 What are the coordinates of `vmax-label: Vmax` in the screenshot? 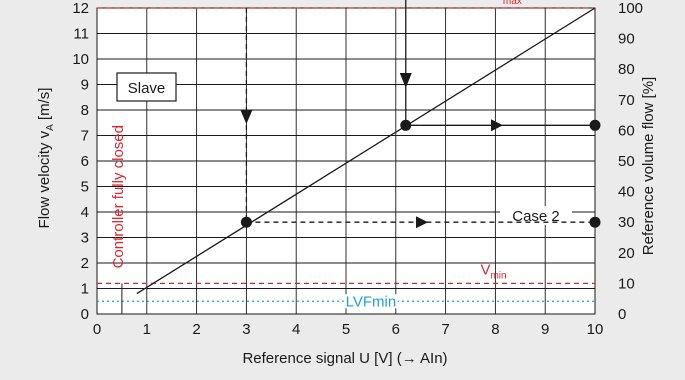 It's located at (507, 3).